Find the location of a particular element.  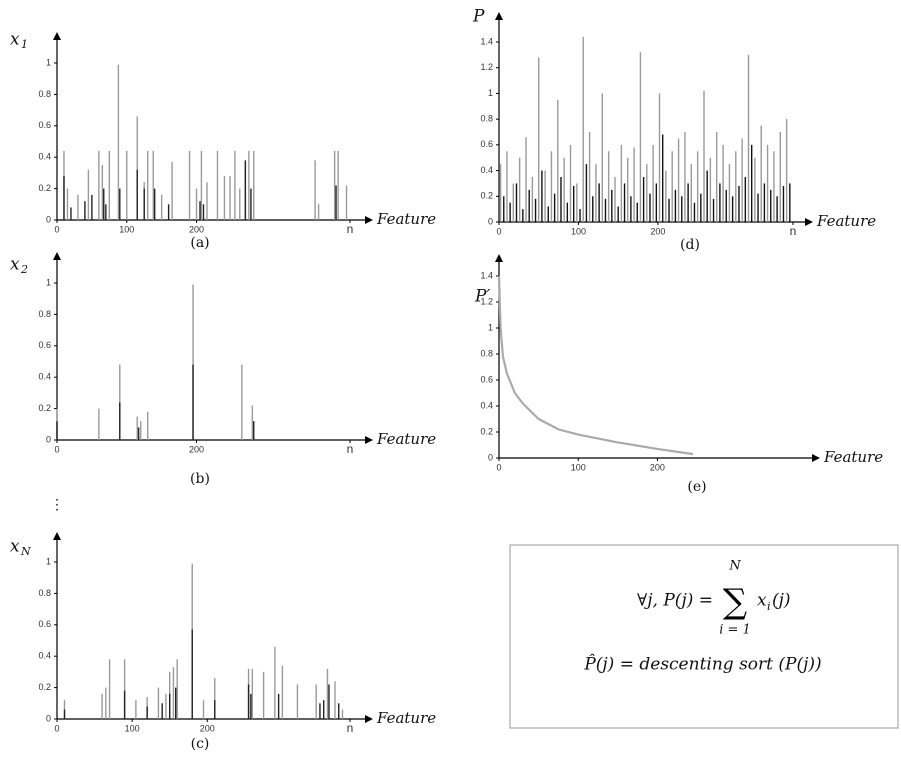

ellipsis: ⋮ is located at coordinates (57, 505).